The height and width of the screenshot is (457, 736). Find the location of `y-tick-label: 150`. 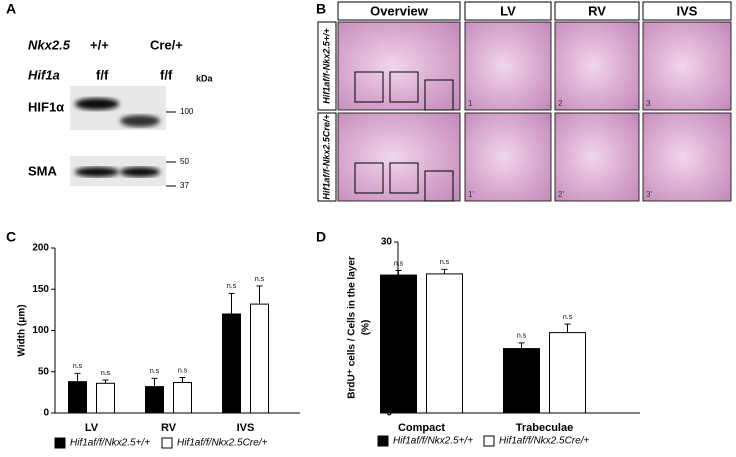

y-tick-label: 150 is located at coordinates (40, 289).